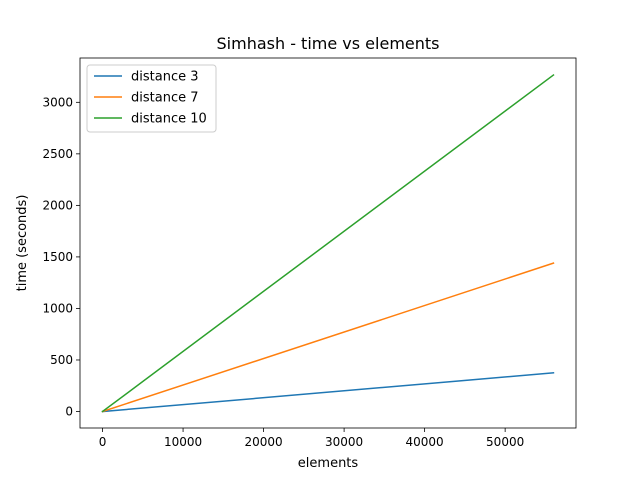  Describe the element at coordinates (165, 77) in the screenshot. I see `legend-label-1: distance 3` at that location.